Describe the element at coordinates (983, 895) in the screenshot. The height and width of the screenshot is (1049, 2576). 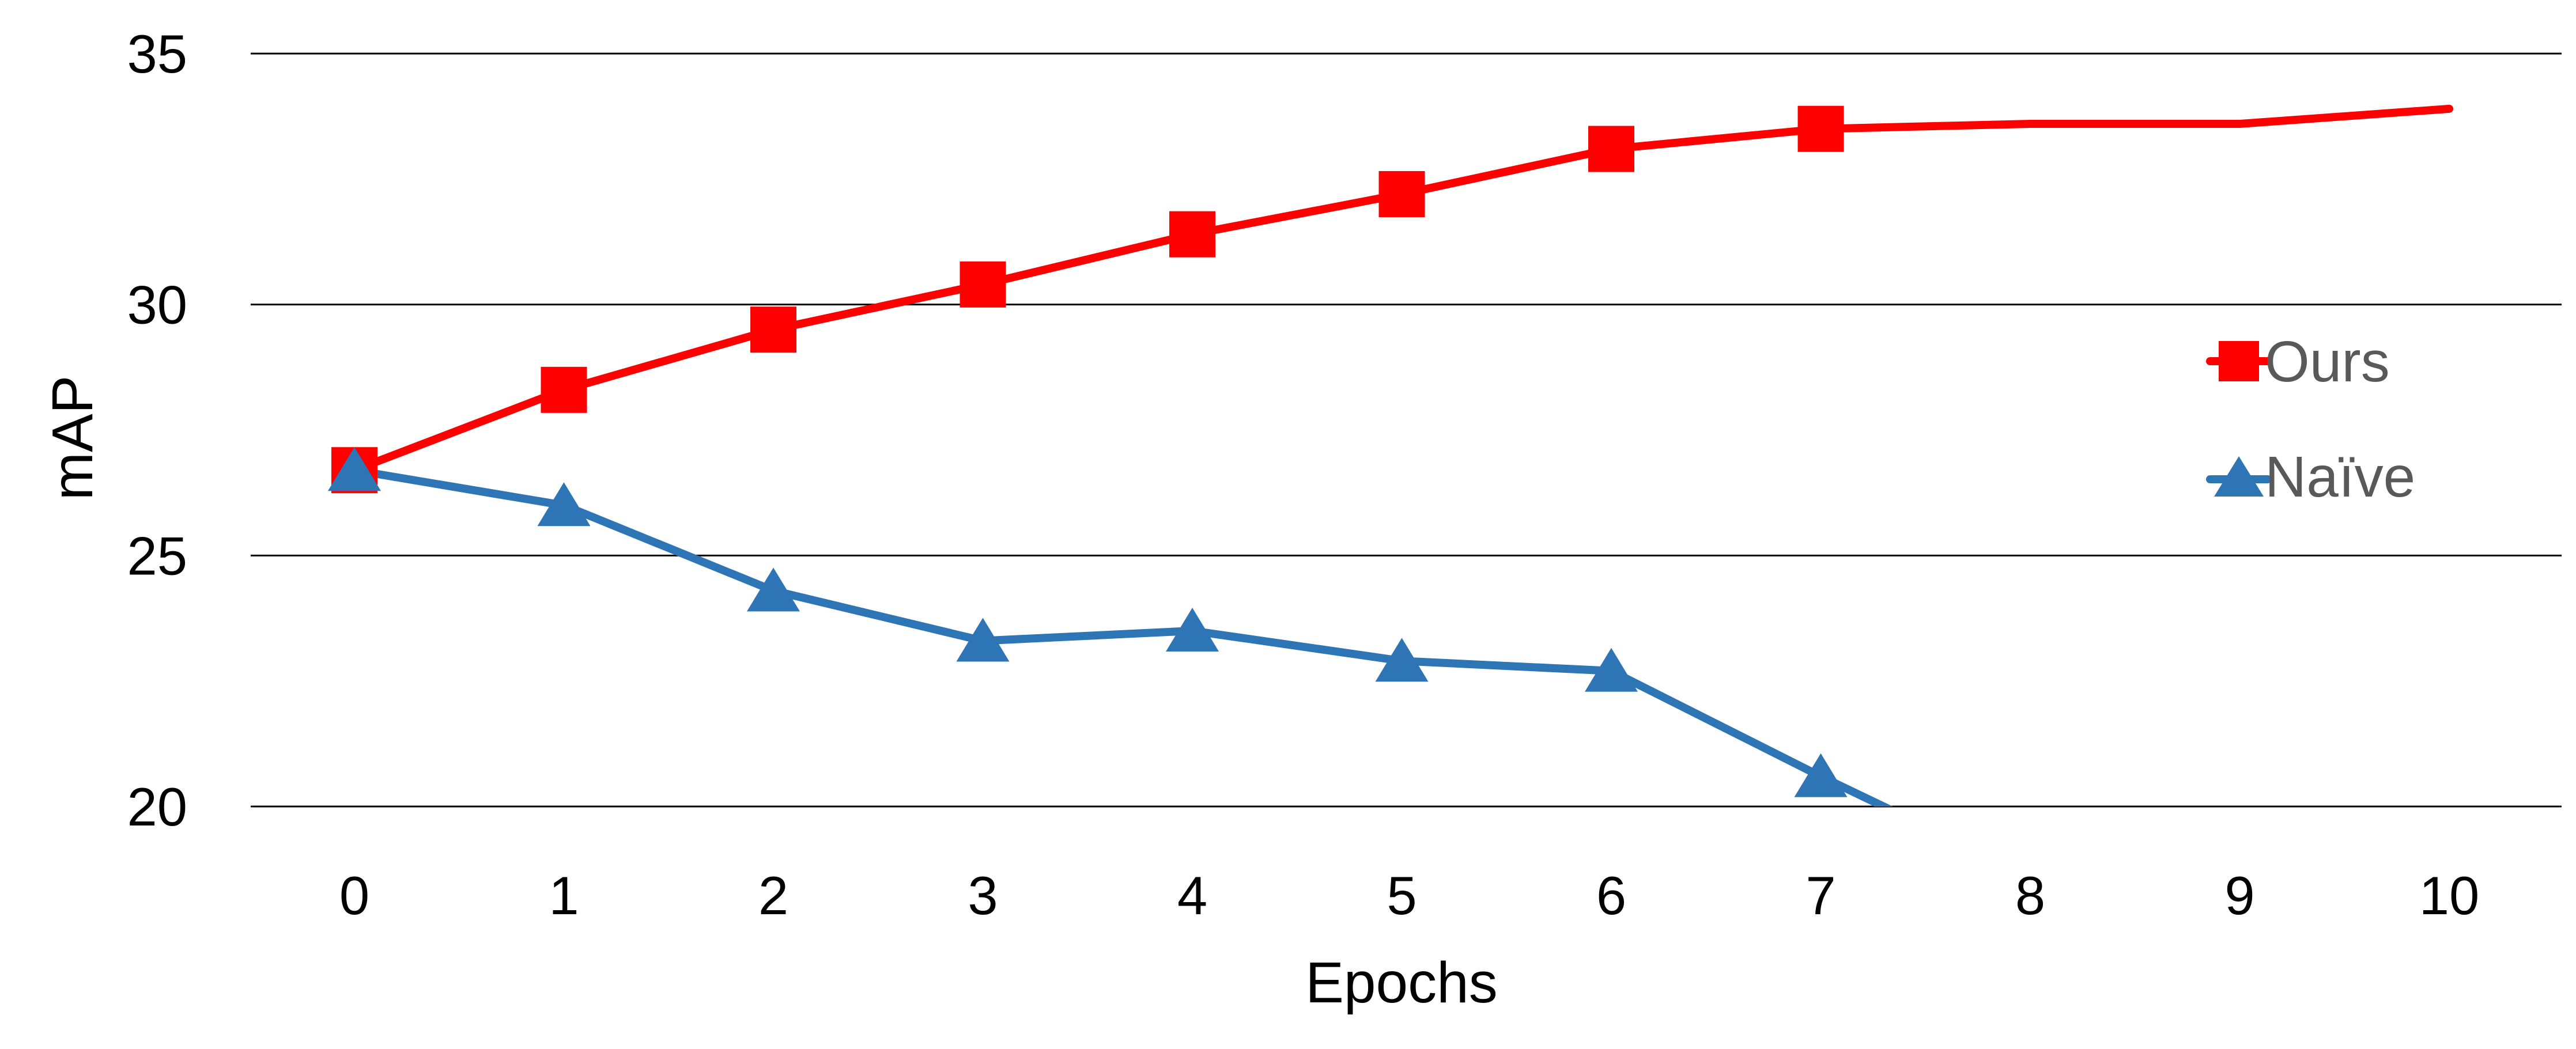
I see `x-tick-label: 3` at that location.